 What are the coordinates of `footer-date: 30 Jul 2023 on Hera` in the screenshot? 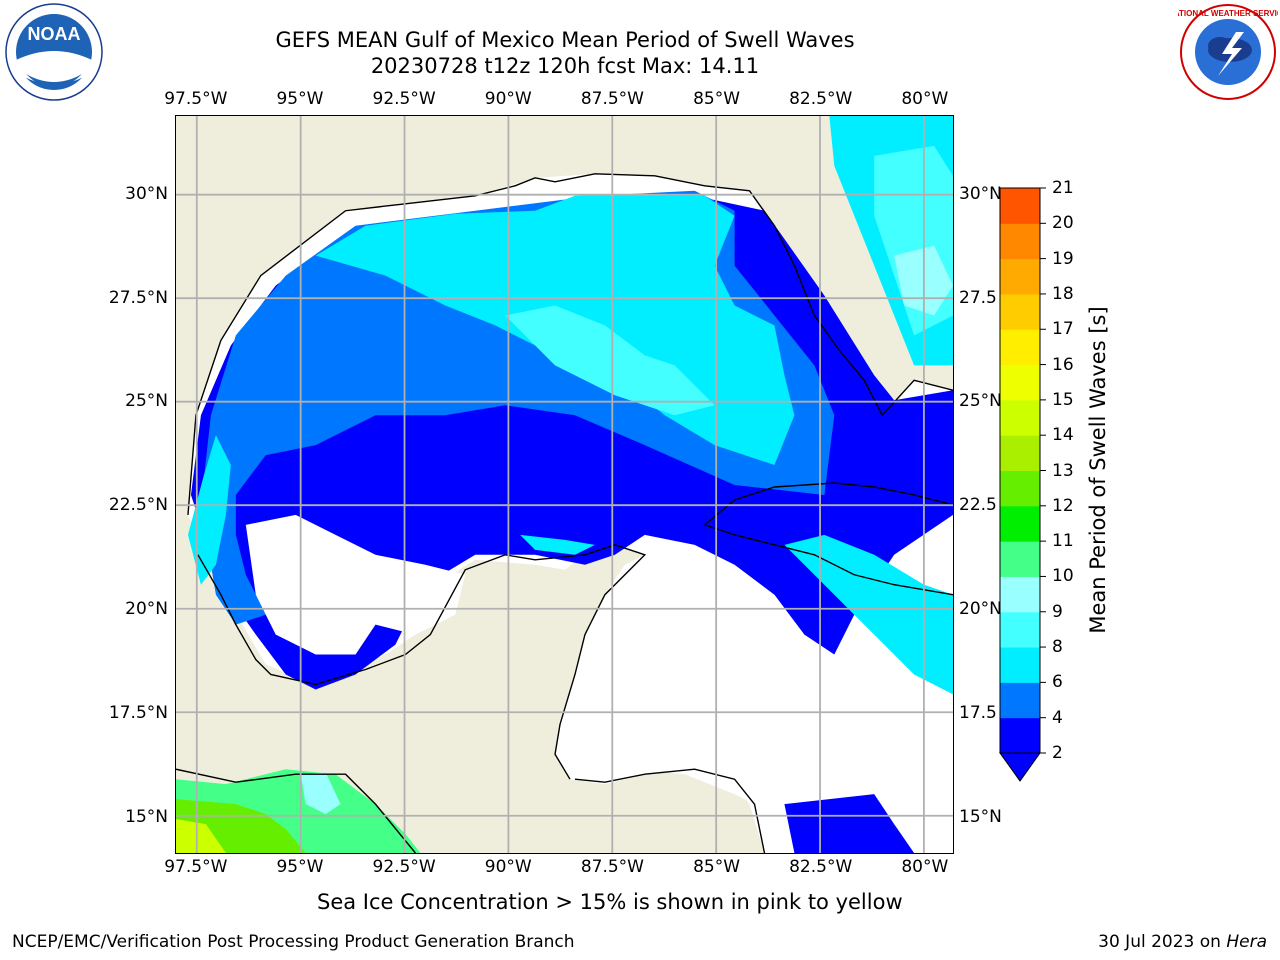 It's located at (1182, 942).